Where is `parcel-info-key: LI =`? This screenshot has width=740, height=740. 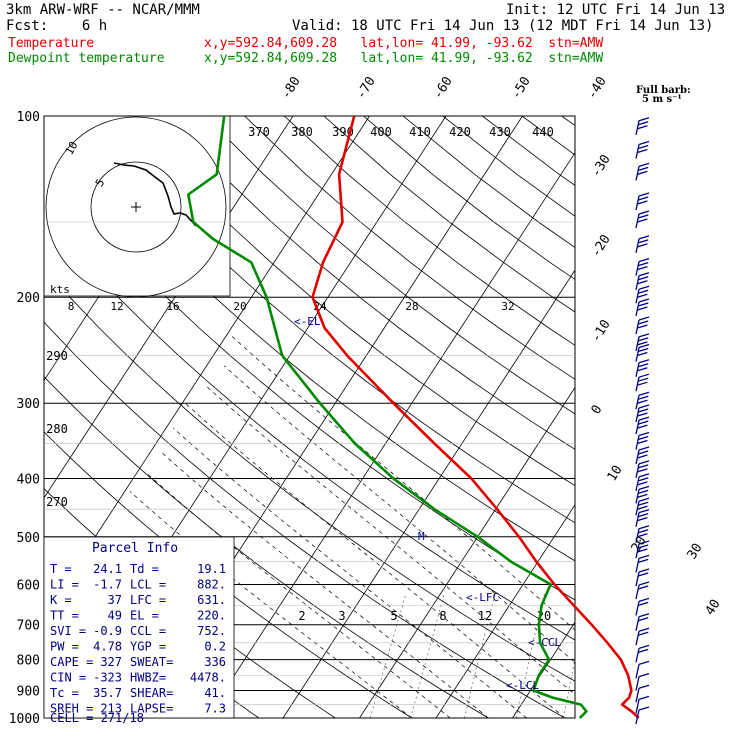 parcel-info-key: LI = is located at coordinates (64, 585).